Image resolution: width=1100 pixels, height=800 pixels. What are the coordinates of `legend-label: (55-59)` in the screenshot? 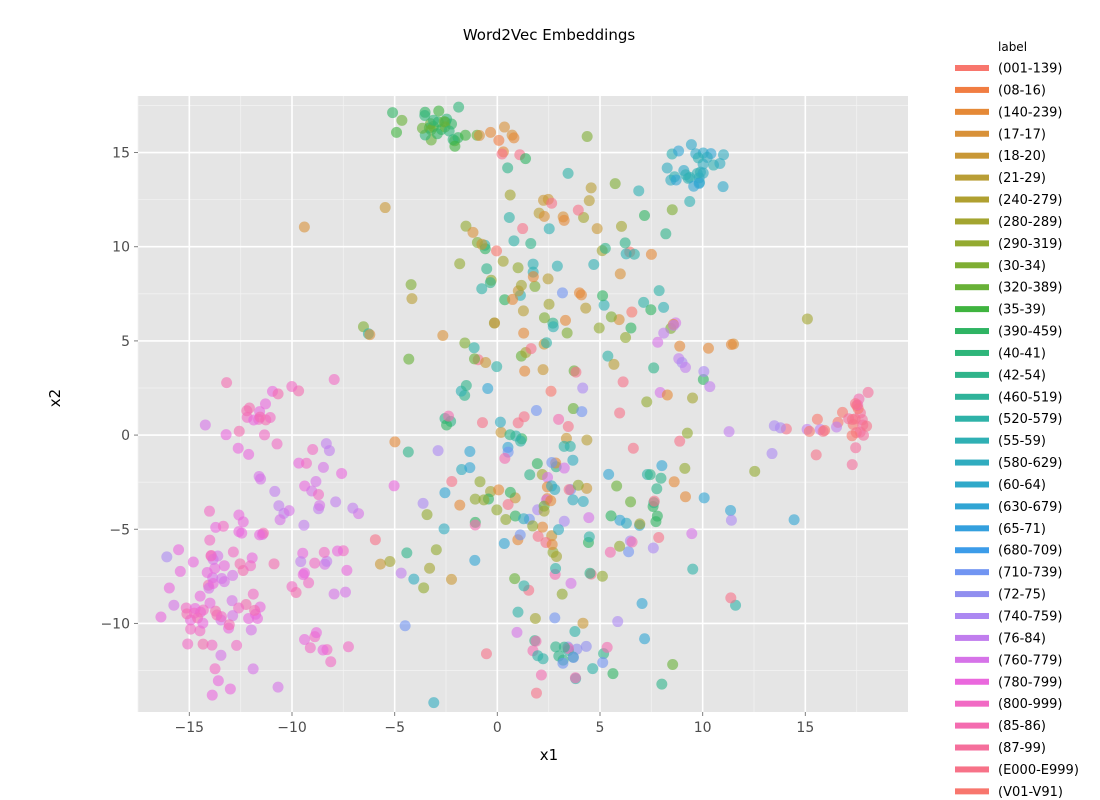 It's located at (1022, 441).